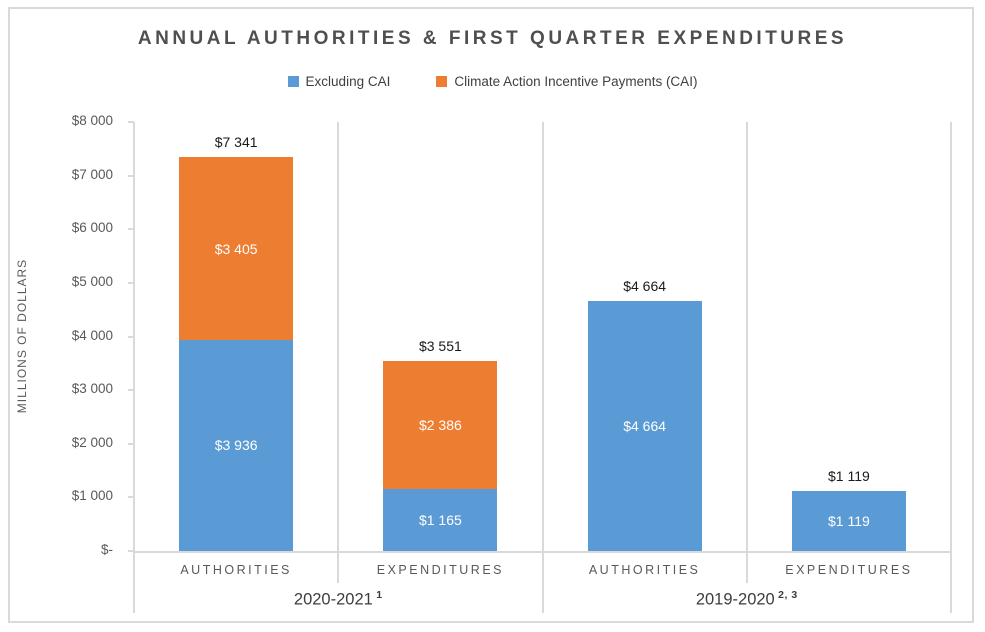 This screenshot has width=985, height=632. Describe the element at coordinates (849, 336) in the screenshot. I see `bar-column: $1 119 $1 119` at that location.